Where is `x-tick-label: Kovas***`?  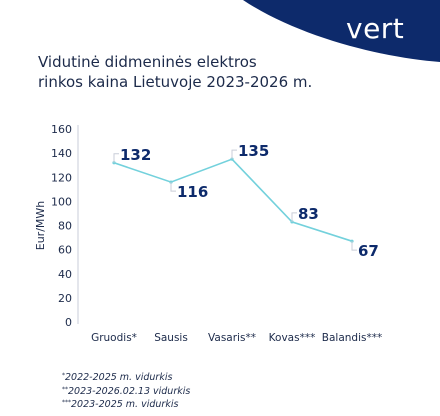 x-tick-label: Kovas*** is located at coordinates (292, 338).